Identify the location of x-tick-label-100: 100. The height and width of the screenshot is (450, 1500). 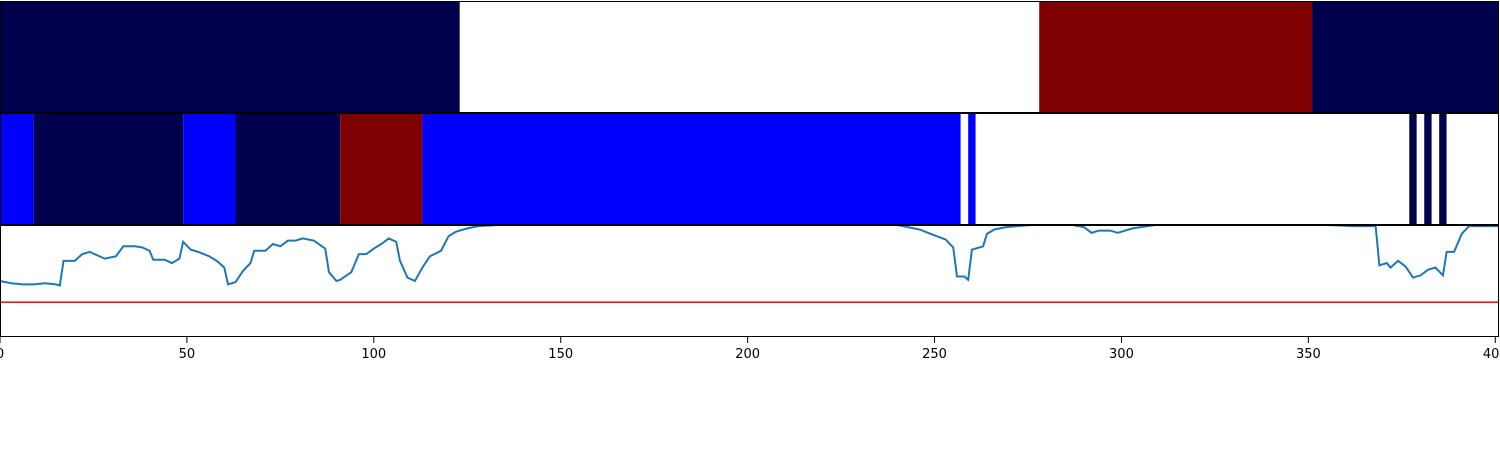
(373, 354).